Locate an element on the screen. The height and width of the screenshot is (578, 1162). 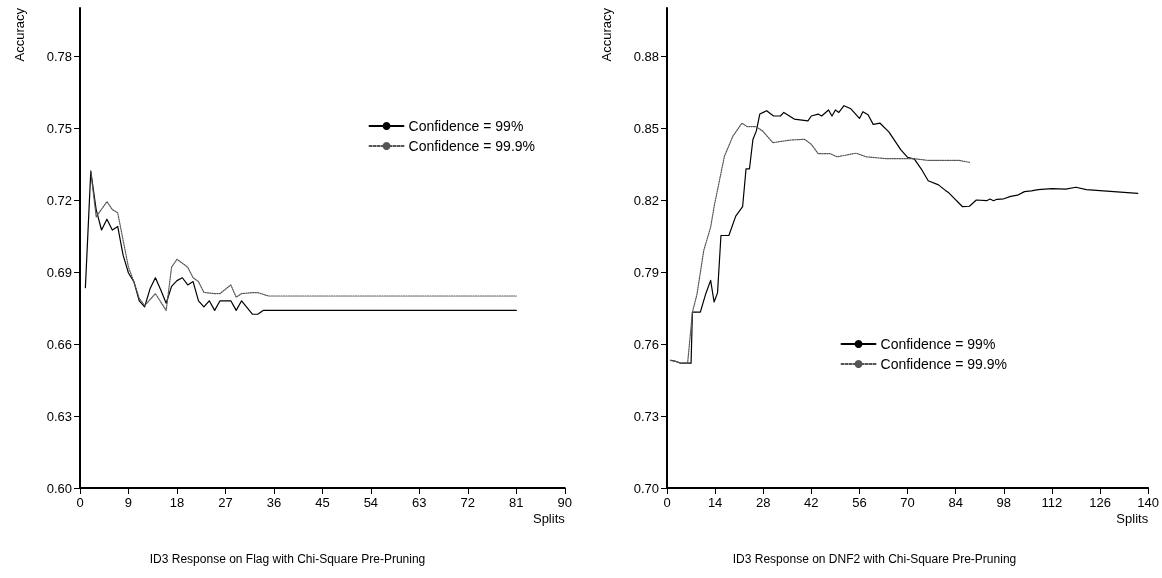
x-tick-label: 14 is located at coordinates (715, 502).